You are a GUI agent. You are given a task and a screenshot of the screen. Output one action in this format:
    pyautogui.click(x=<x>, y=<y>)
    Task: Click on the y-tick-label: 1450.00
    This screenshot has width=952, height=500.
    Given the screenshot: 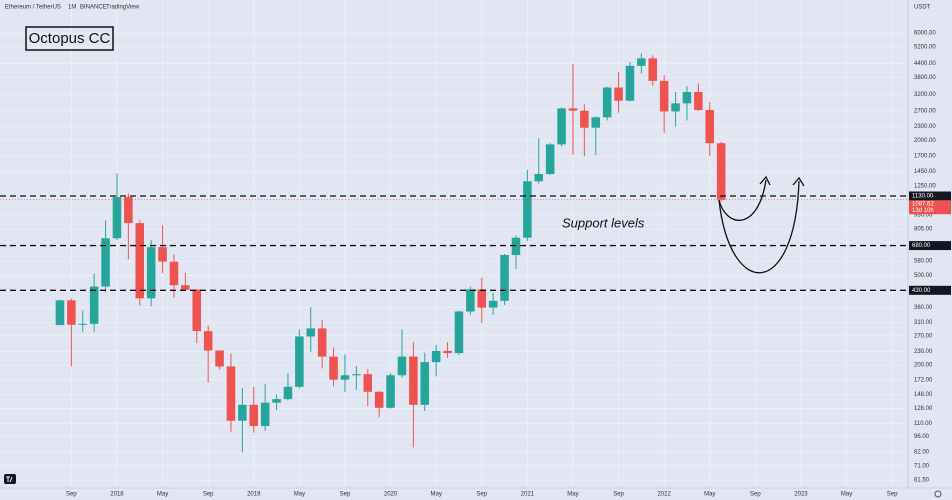 What is the action you would take?
    pyautogui.click(x=925, y=172)
    